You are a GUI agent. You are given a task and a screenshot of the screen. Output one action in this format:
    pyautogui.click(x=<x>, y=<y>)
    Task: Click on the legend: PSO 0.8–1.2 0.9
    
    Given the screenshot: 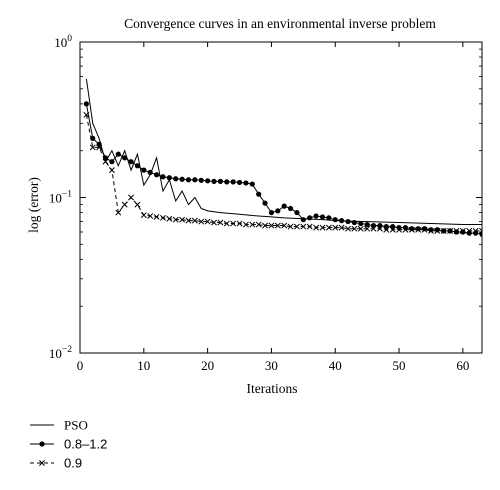 What is the action you would take?
    pyautogui.click(x=68, y=444)
    